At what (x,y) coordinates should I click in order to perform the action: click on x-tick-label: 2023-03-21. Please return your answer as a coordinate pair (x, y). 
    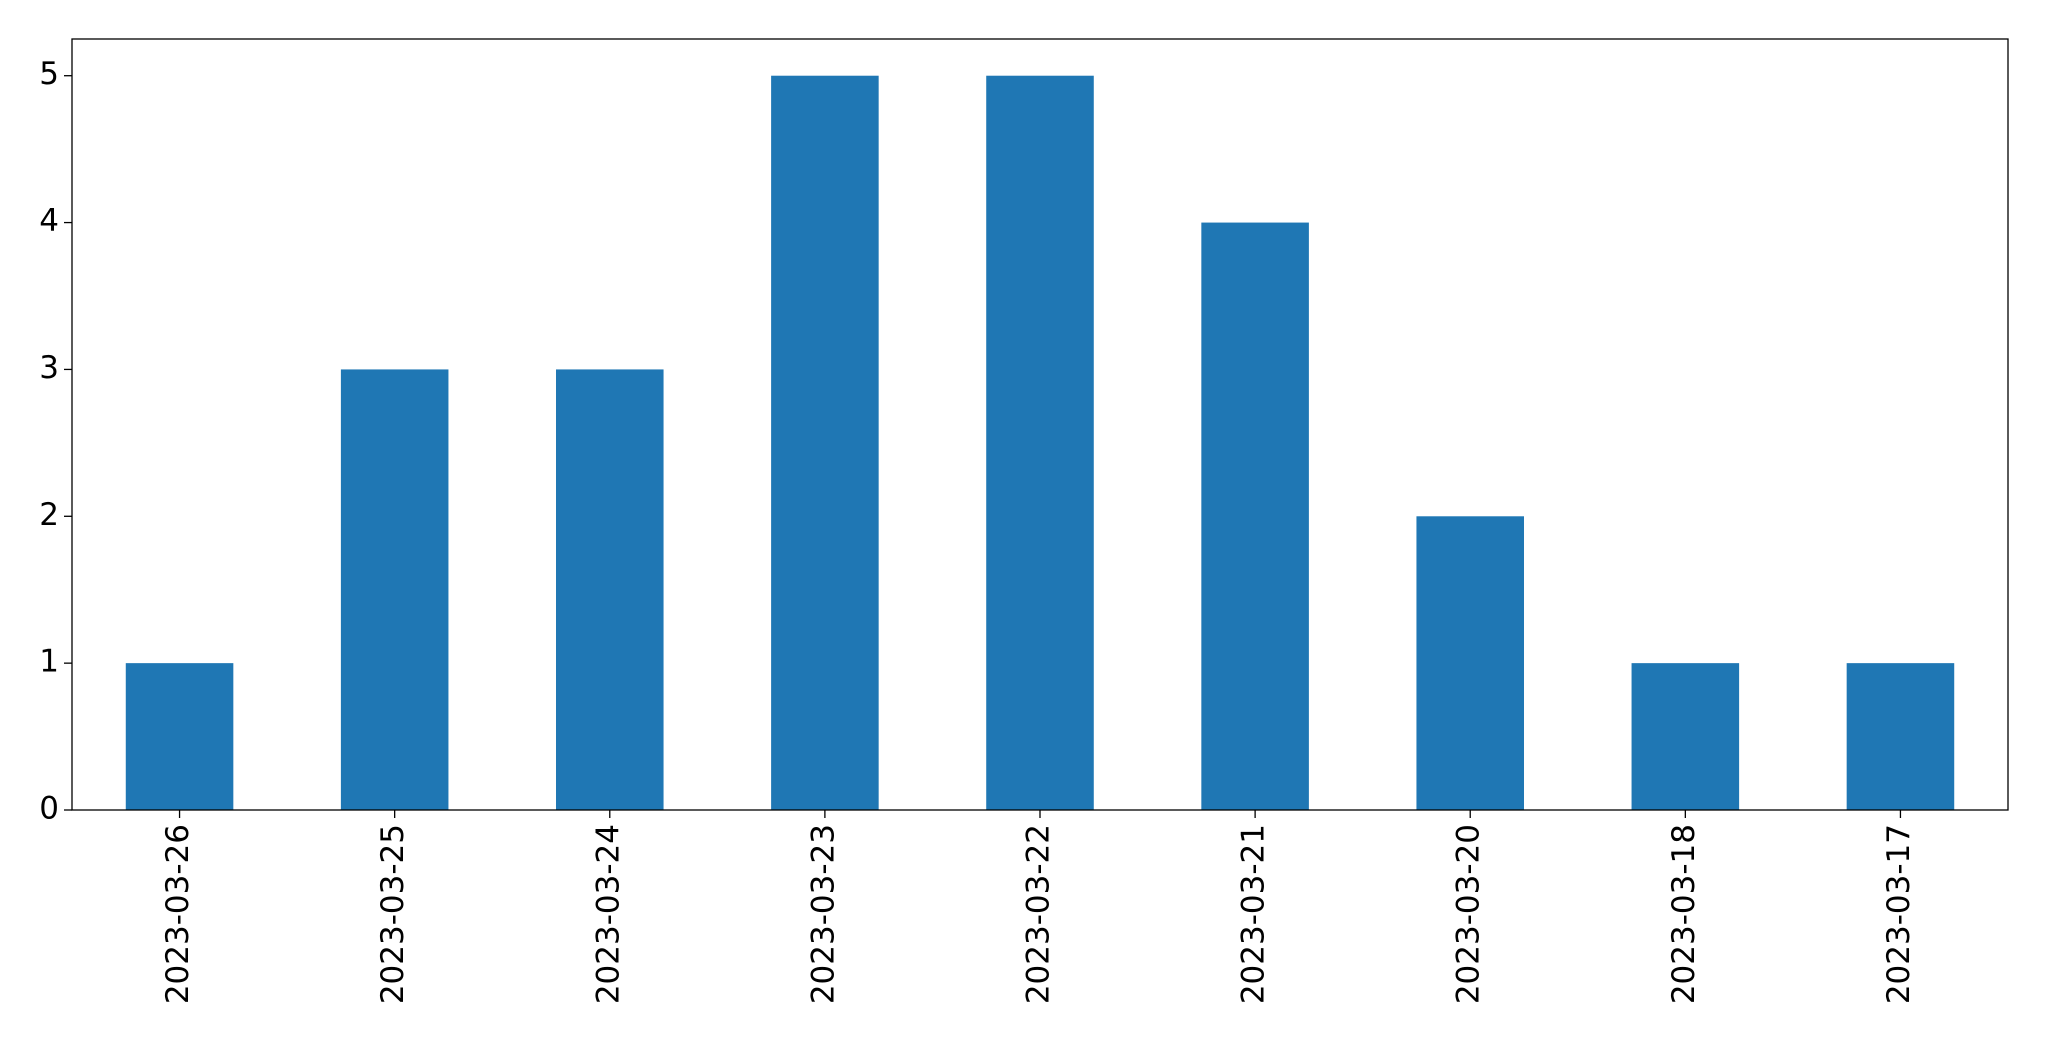
    Looking at the image, I should click on (1254, 914).